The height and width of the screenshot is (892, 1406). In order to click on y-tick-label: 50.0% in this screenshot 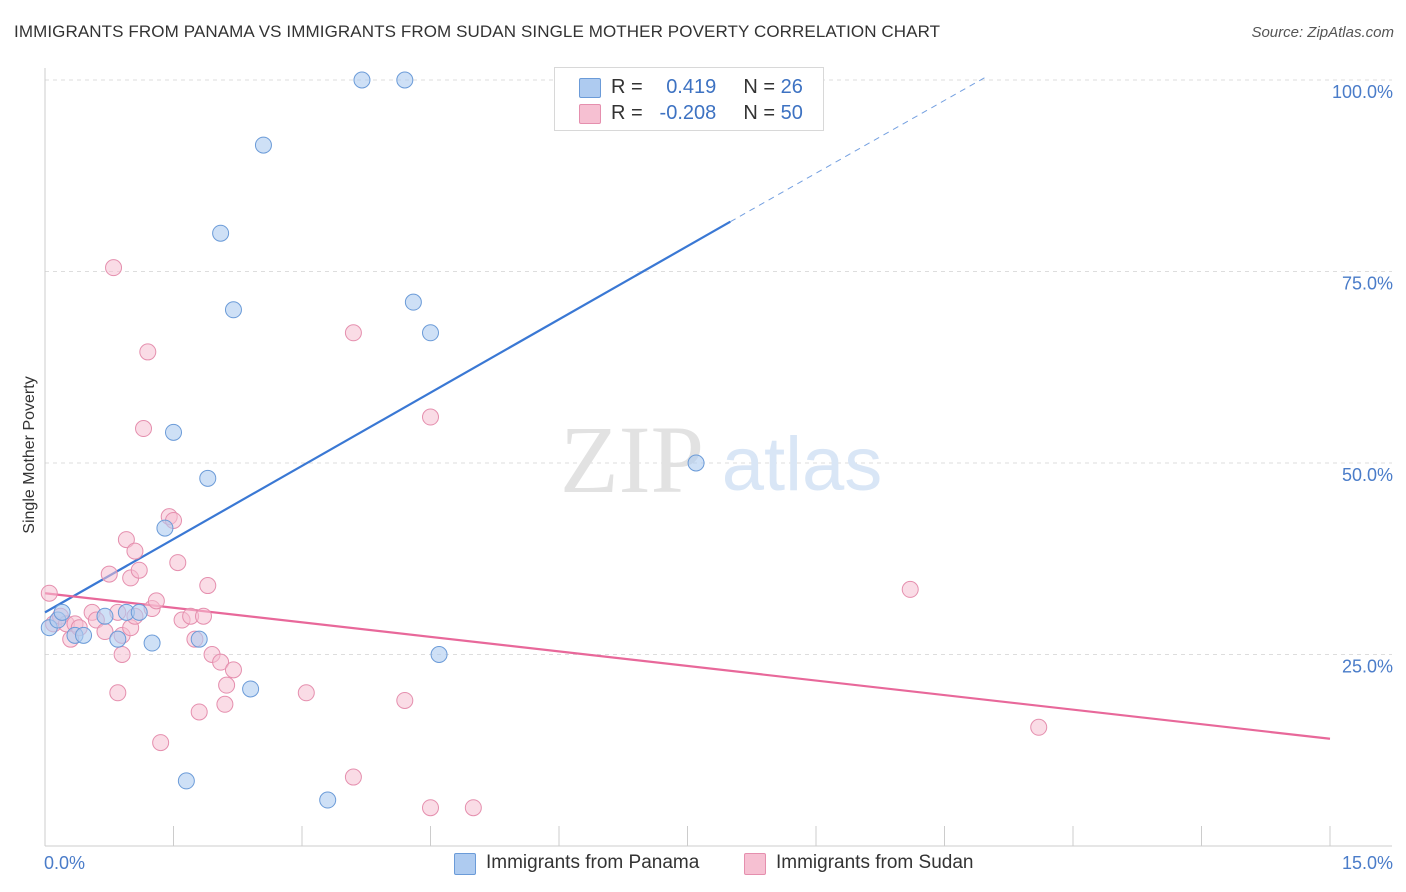, I will do `click(1367, 475)`.